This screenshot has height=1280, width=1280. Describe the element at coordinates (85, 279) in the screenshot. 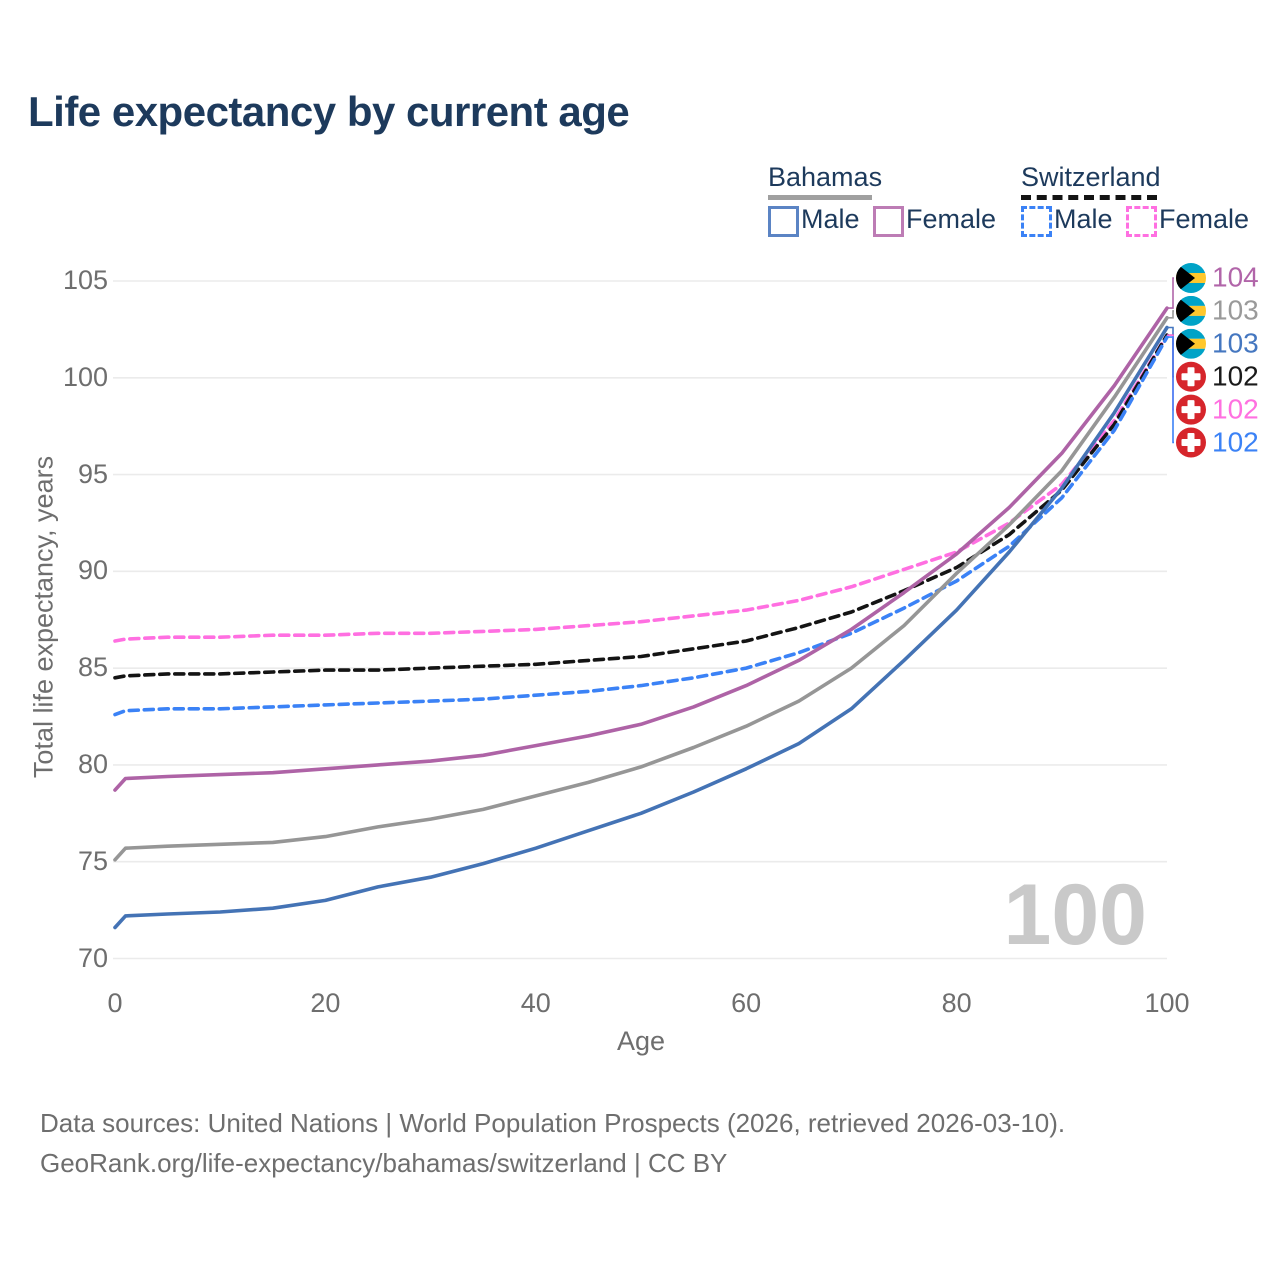

I see `y-tick-label-105: 105` at that location.